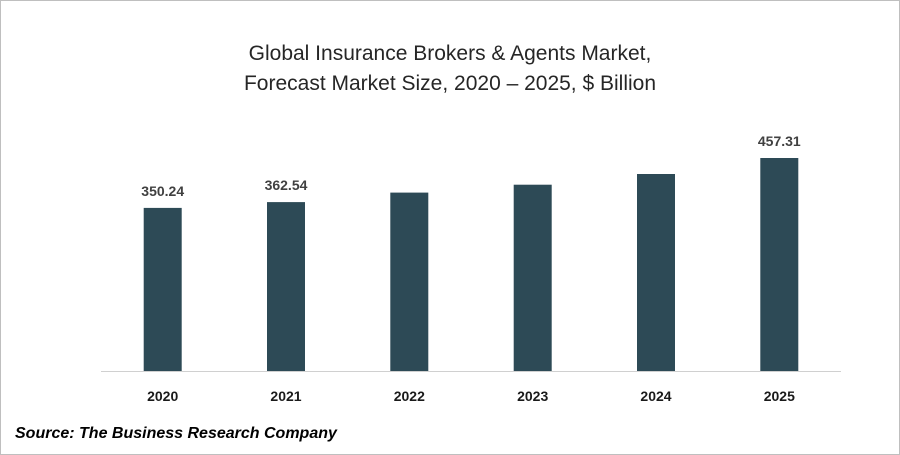 The height and width of the screenshot is (455, 900). I want to click on data-label-2021: 362.54, so click(286, 185).